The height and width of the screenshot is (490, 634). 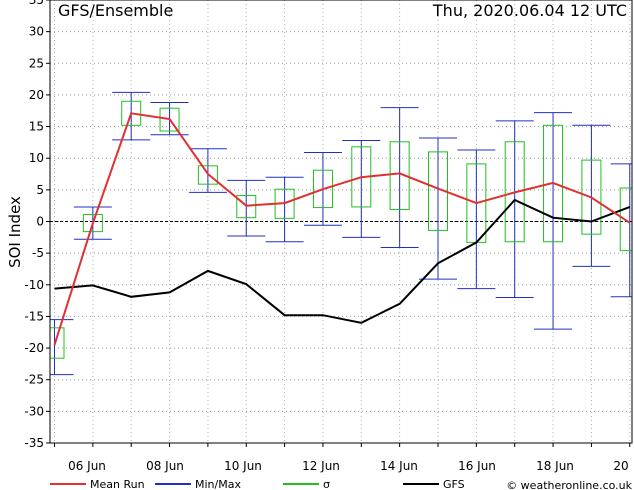 I want to click on y-tick-label: -35, so click(x=34, y=443).